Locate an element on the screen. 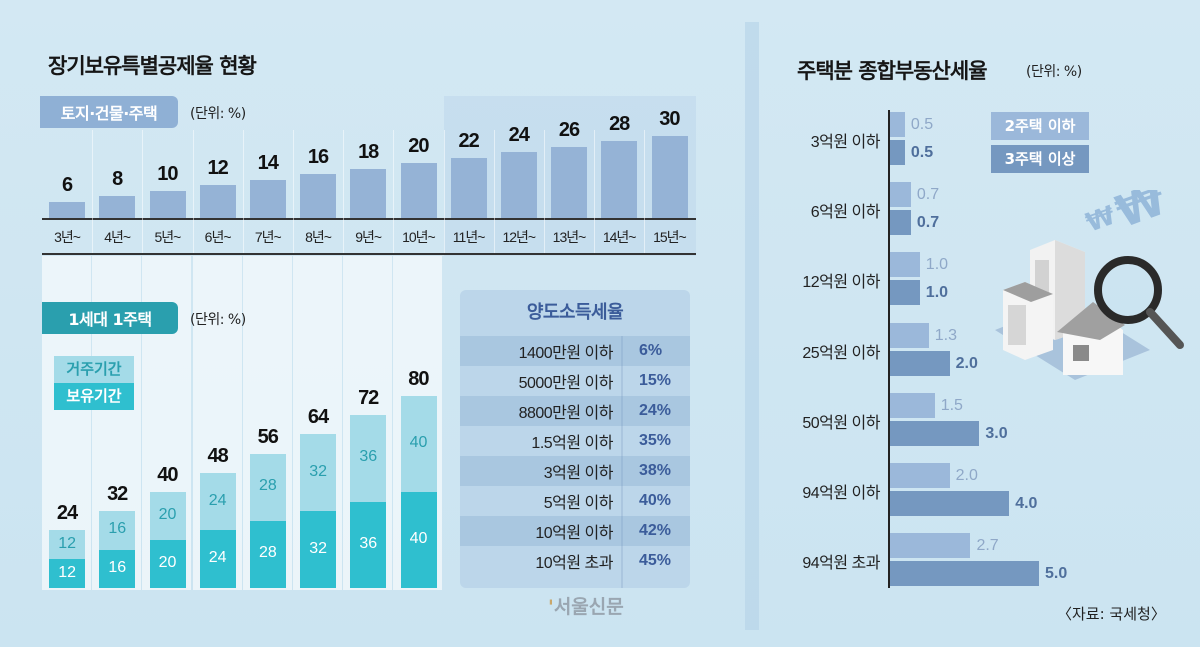 Image resolution: width=1200 pixels, height=647 pixels. holding-value-label: 16 is located at coordinates (117, 567).